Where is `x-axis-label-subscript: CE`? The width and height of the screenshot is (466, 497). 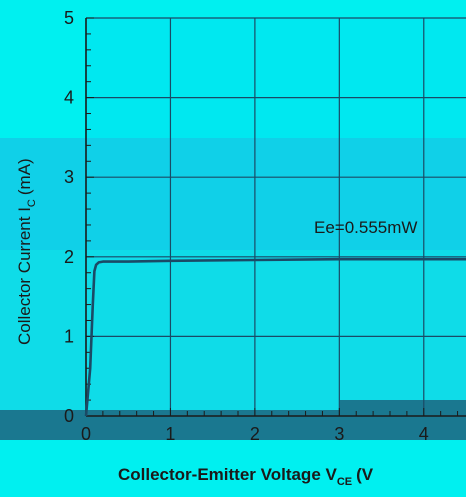 x-axis-label-subscript: CE is located at coordinates (344, 482).